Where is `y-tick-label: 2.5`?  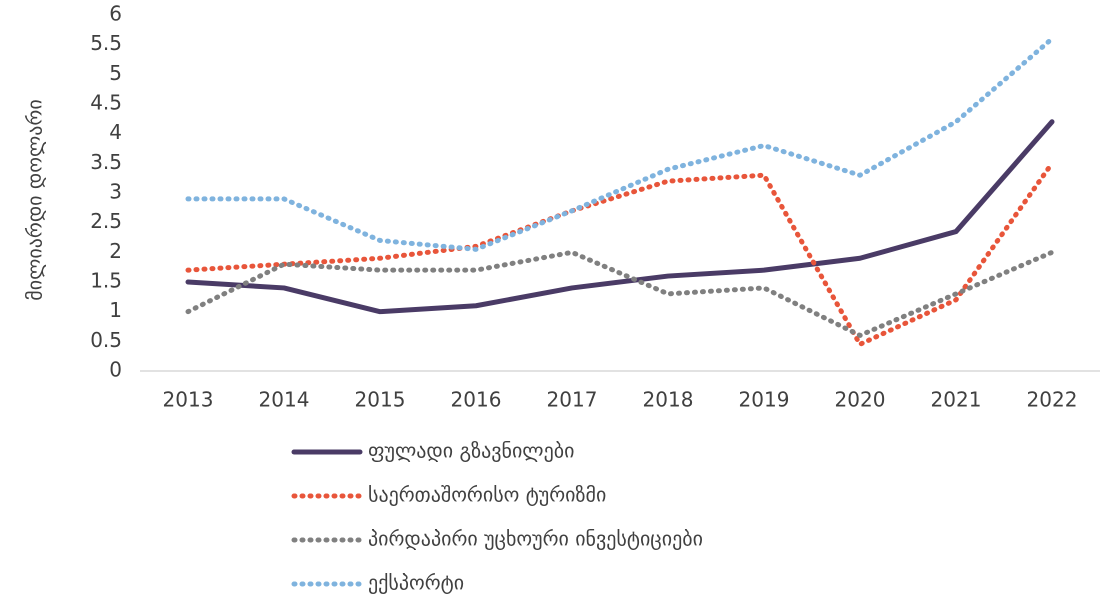 y-tick-label: 2.5 is located at coordinates (106, 221).